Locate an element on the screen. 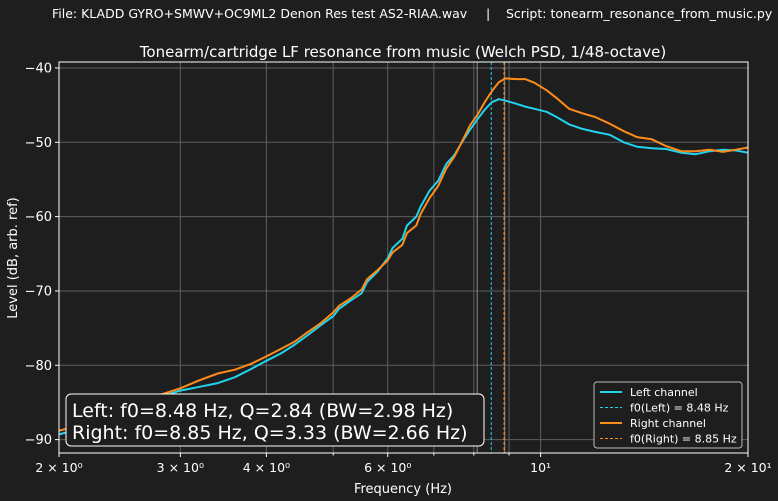 The height and width of the screenshot is (501, 778). x-tick-label-5: 2 × 10¹ is located at coordinates (747, 467).